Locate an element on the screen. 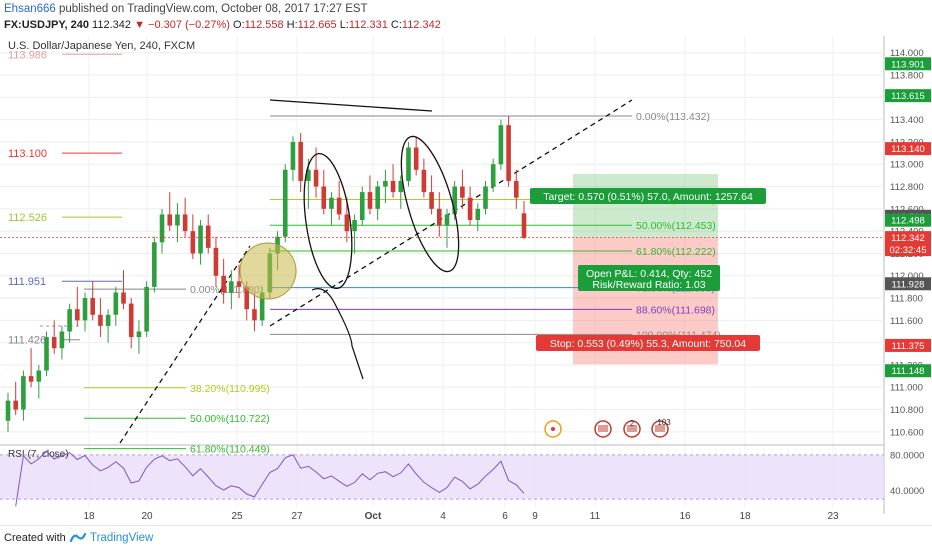  close-value: 112.342 is located at coordinates (421, 25).